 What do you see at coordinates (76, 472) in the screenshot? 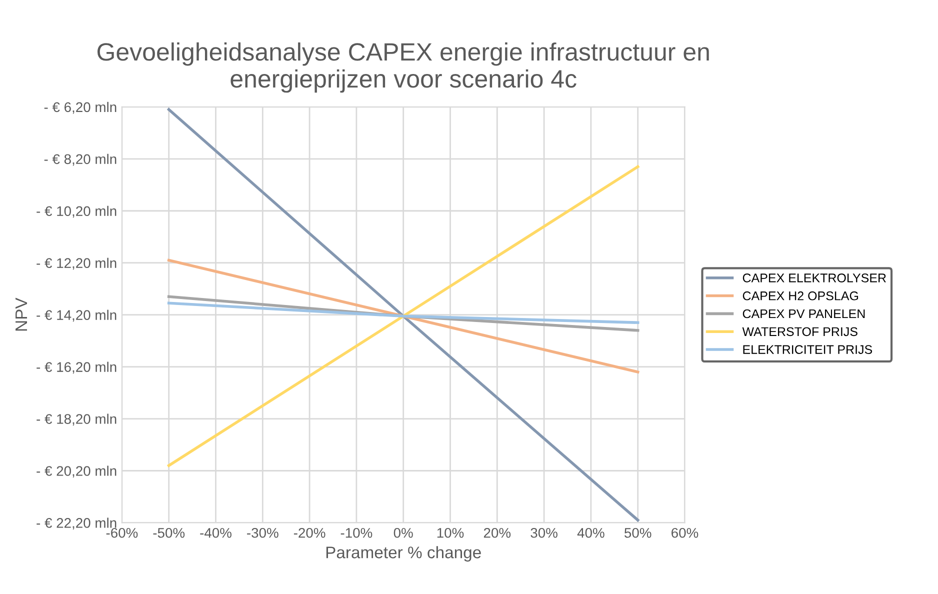
I see `y-tick-label: - € 20,20 mln` at bounding box center [76, 472].